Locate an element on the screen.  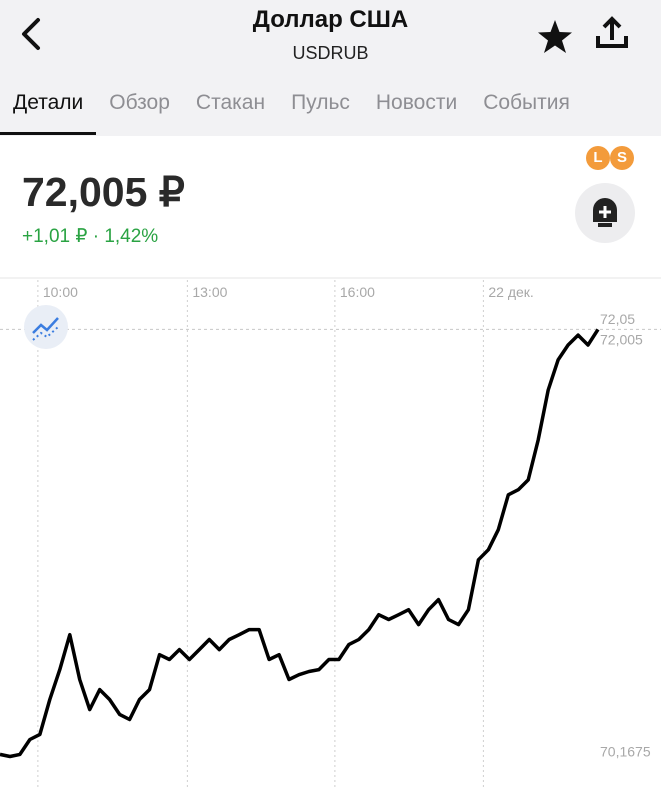
badge: L is located at coordinates (598, 158).